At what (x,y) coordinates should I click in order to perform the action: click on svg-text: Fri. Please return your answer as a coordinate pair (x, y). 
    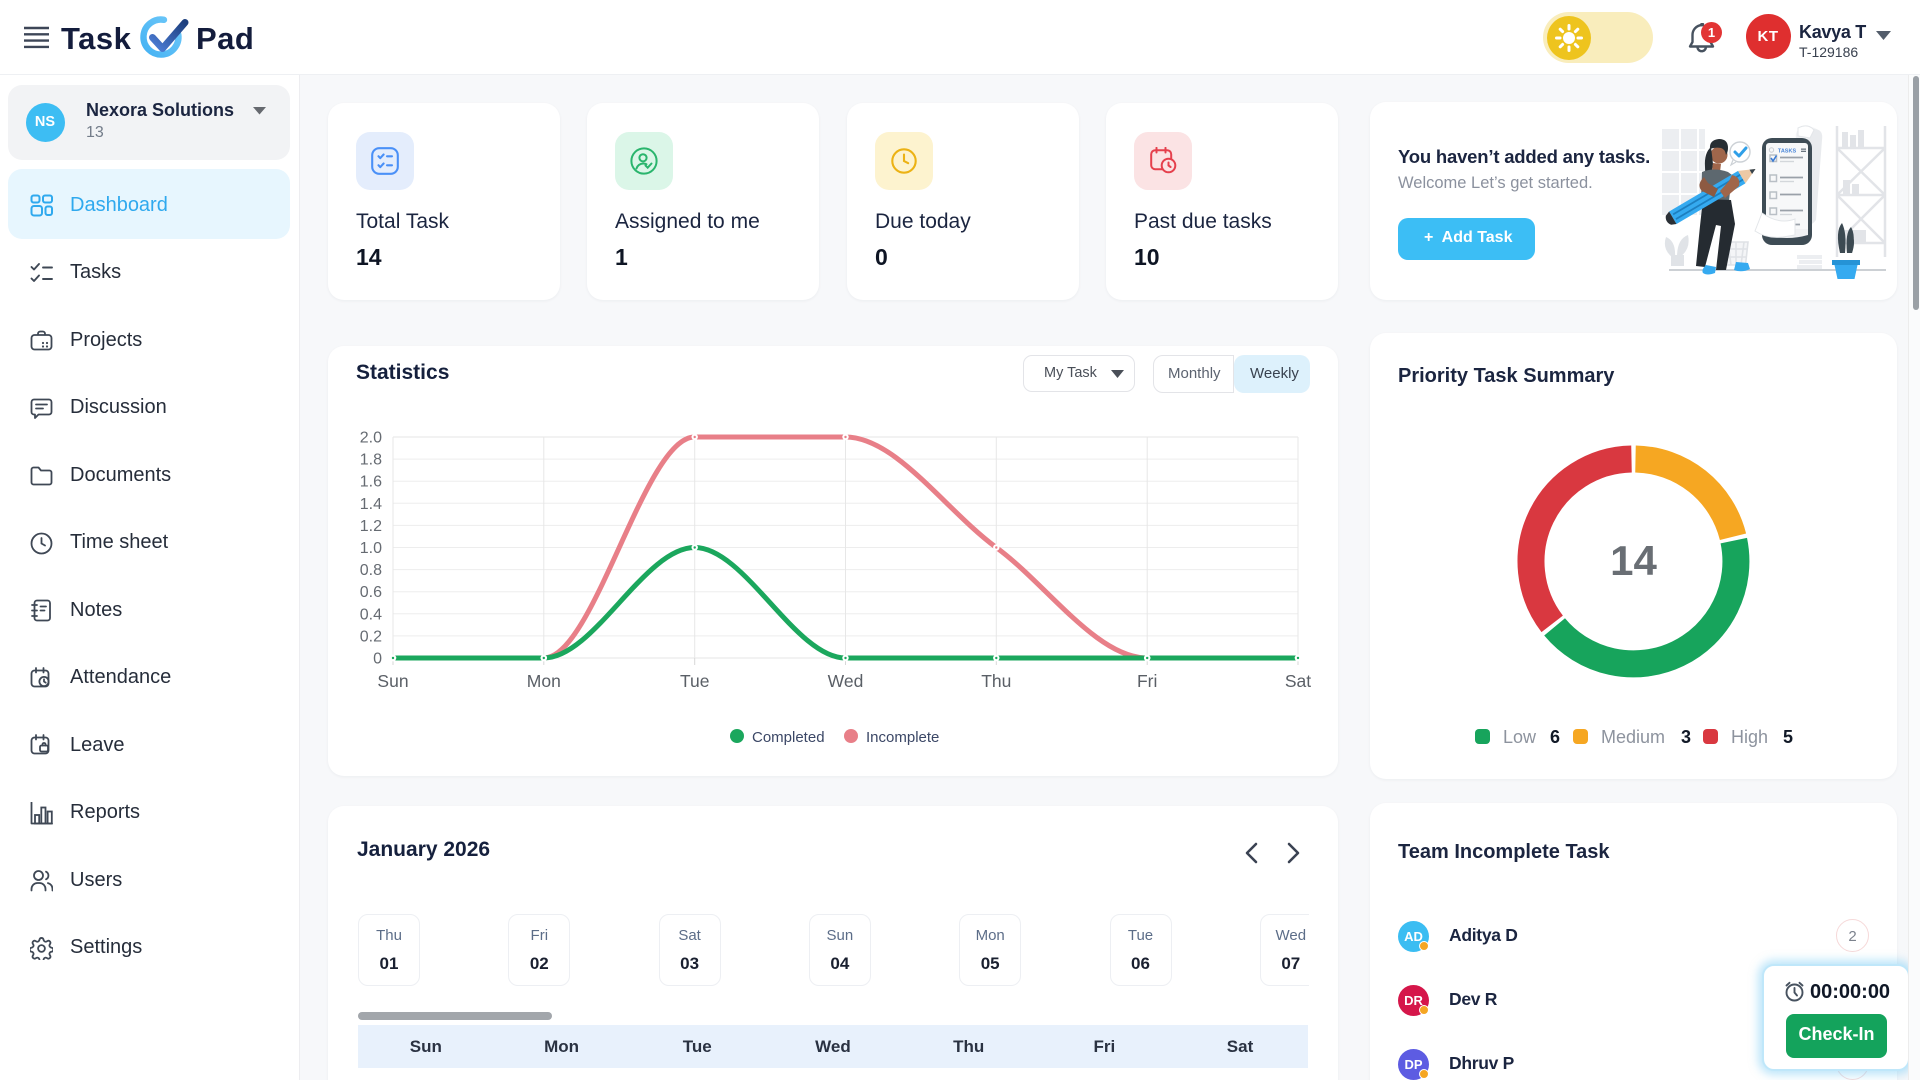
    Looking at the image, I should click on (1147, 681).